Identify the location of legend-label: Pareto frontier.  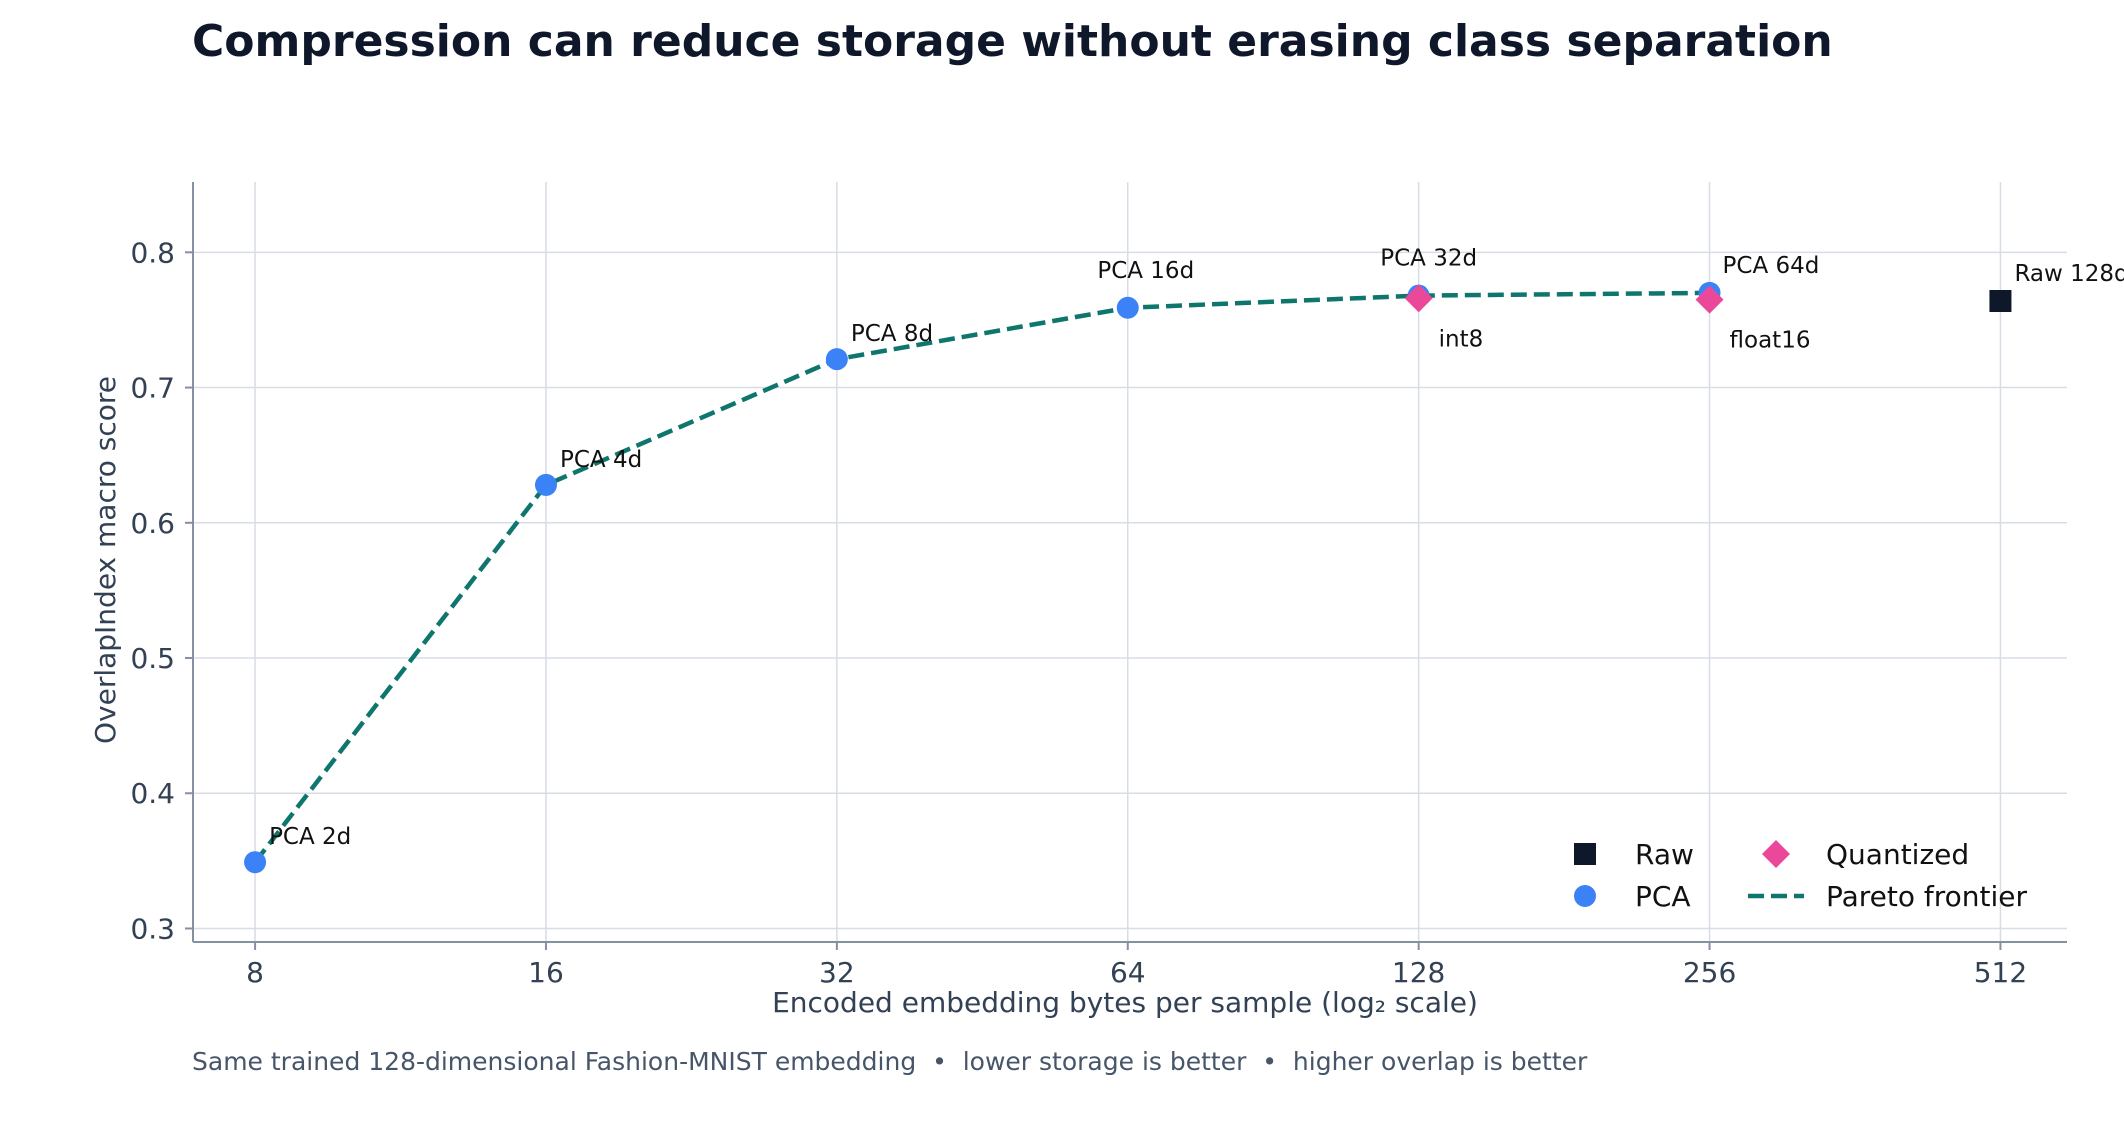
(1927, 896).